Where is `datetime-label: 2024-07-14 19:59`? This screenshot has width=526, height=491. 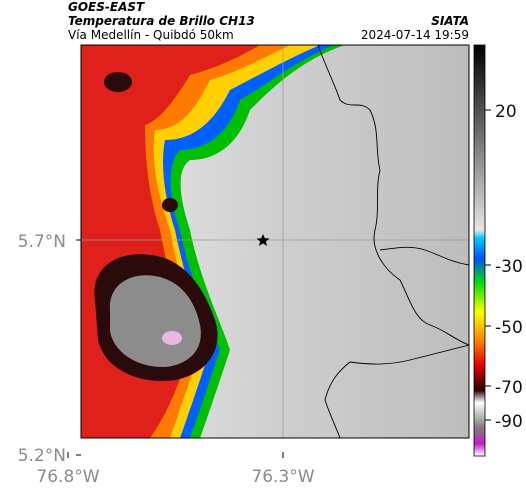 datetime-label: 2024-07-14 19:59 is located at coordinates (414, 35).